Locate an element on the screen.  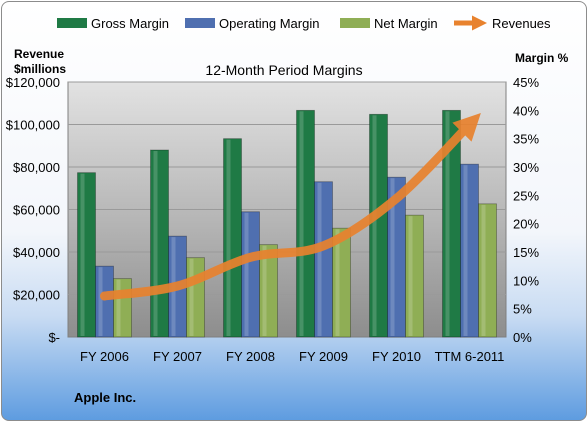
right-axis-label: Margin % is located at coordinates (542, 58).